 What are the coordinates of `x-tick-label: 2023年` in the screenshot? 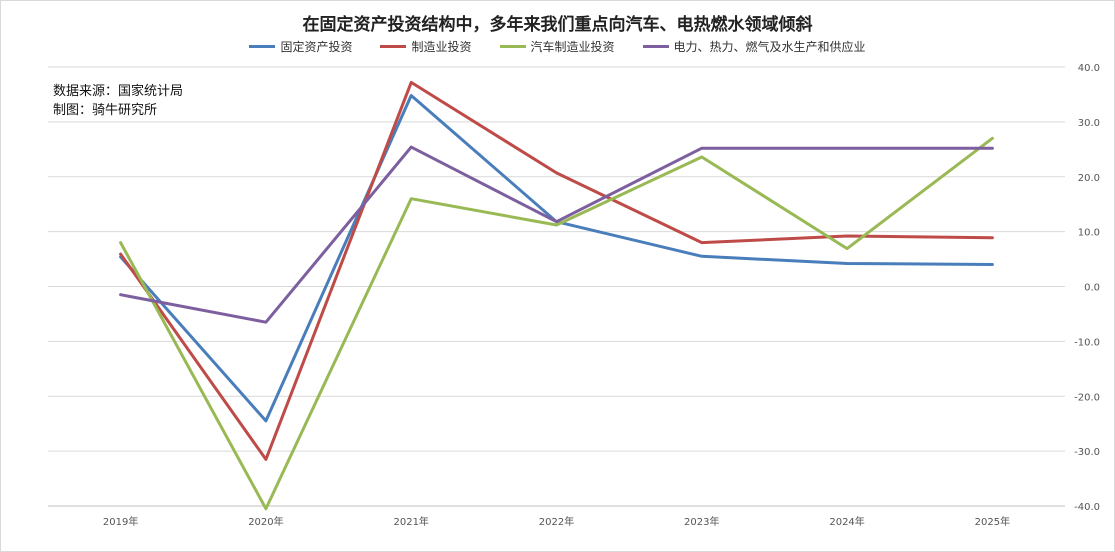 It's located at (701, 521).